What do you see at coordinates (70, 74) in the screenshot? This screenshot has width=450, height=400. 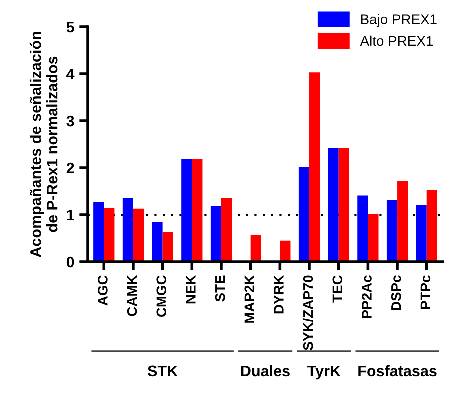 I see `y-tick-label: 4` at bounding box center [70, 74].